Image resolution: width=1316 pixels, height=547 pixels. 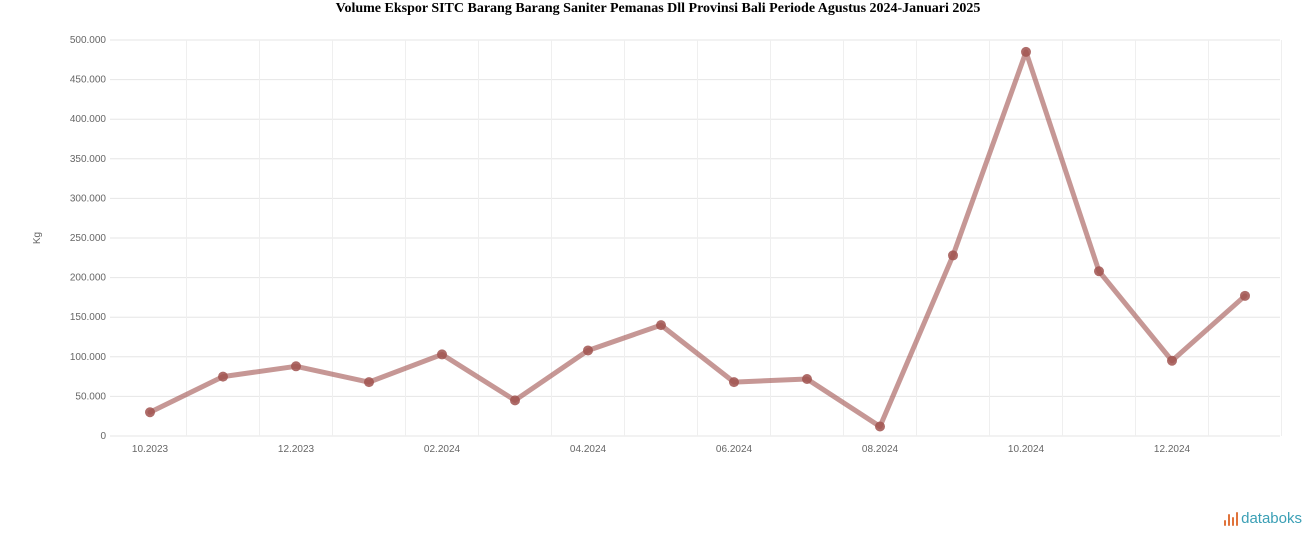 What do you see at coordinates (103, 436) in the screenshot?
I see `y-tick-label: 0` at bounding box center [103, 436].